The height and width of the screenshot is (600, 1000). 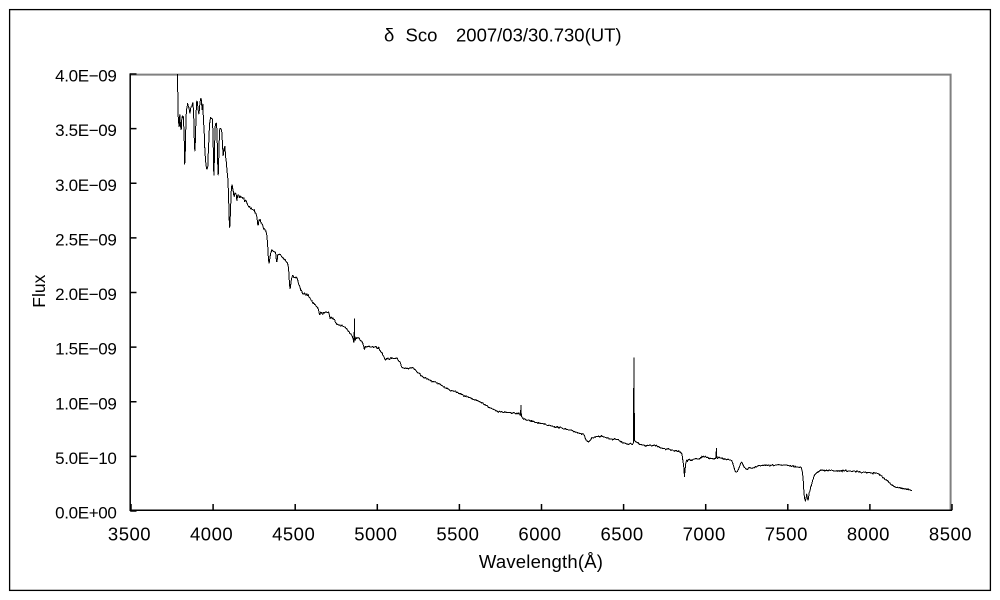 I want to click on svg-text: 5500, so click(x=457, y=534).